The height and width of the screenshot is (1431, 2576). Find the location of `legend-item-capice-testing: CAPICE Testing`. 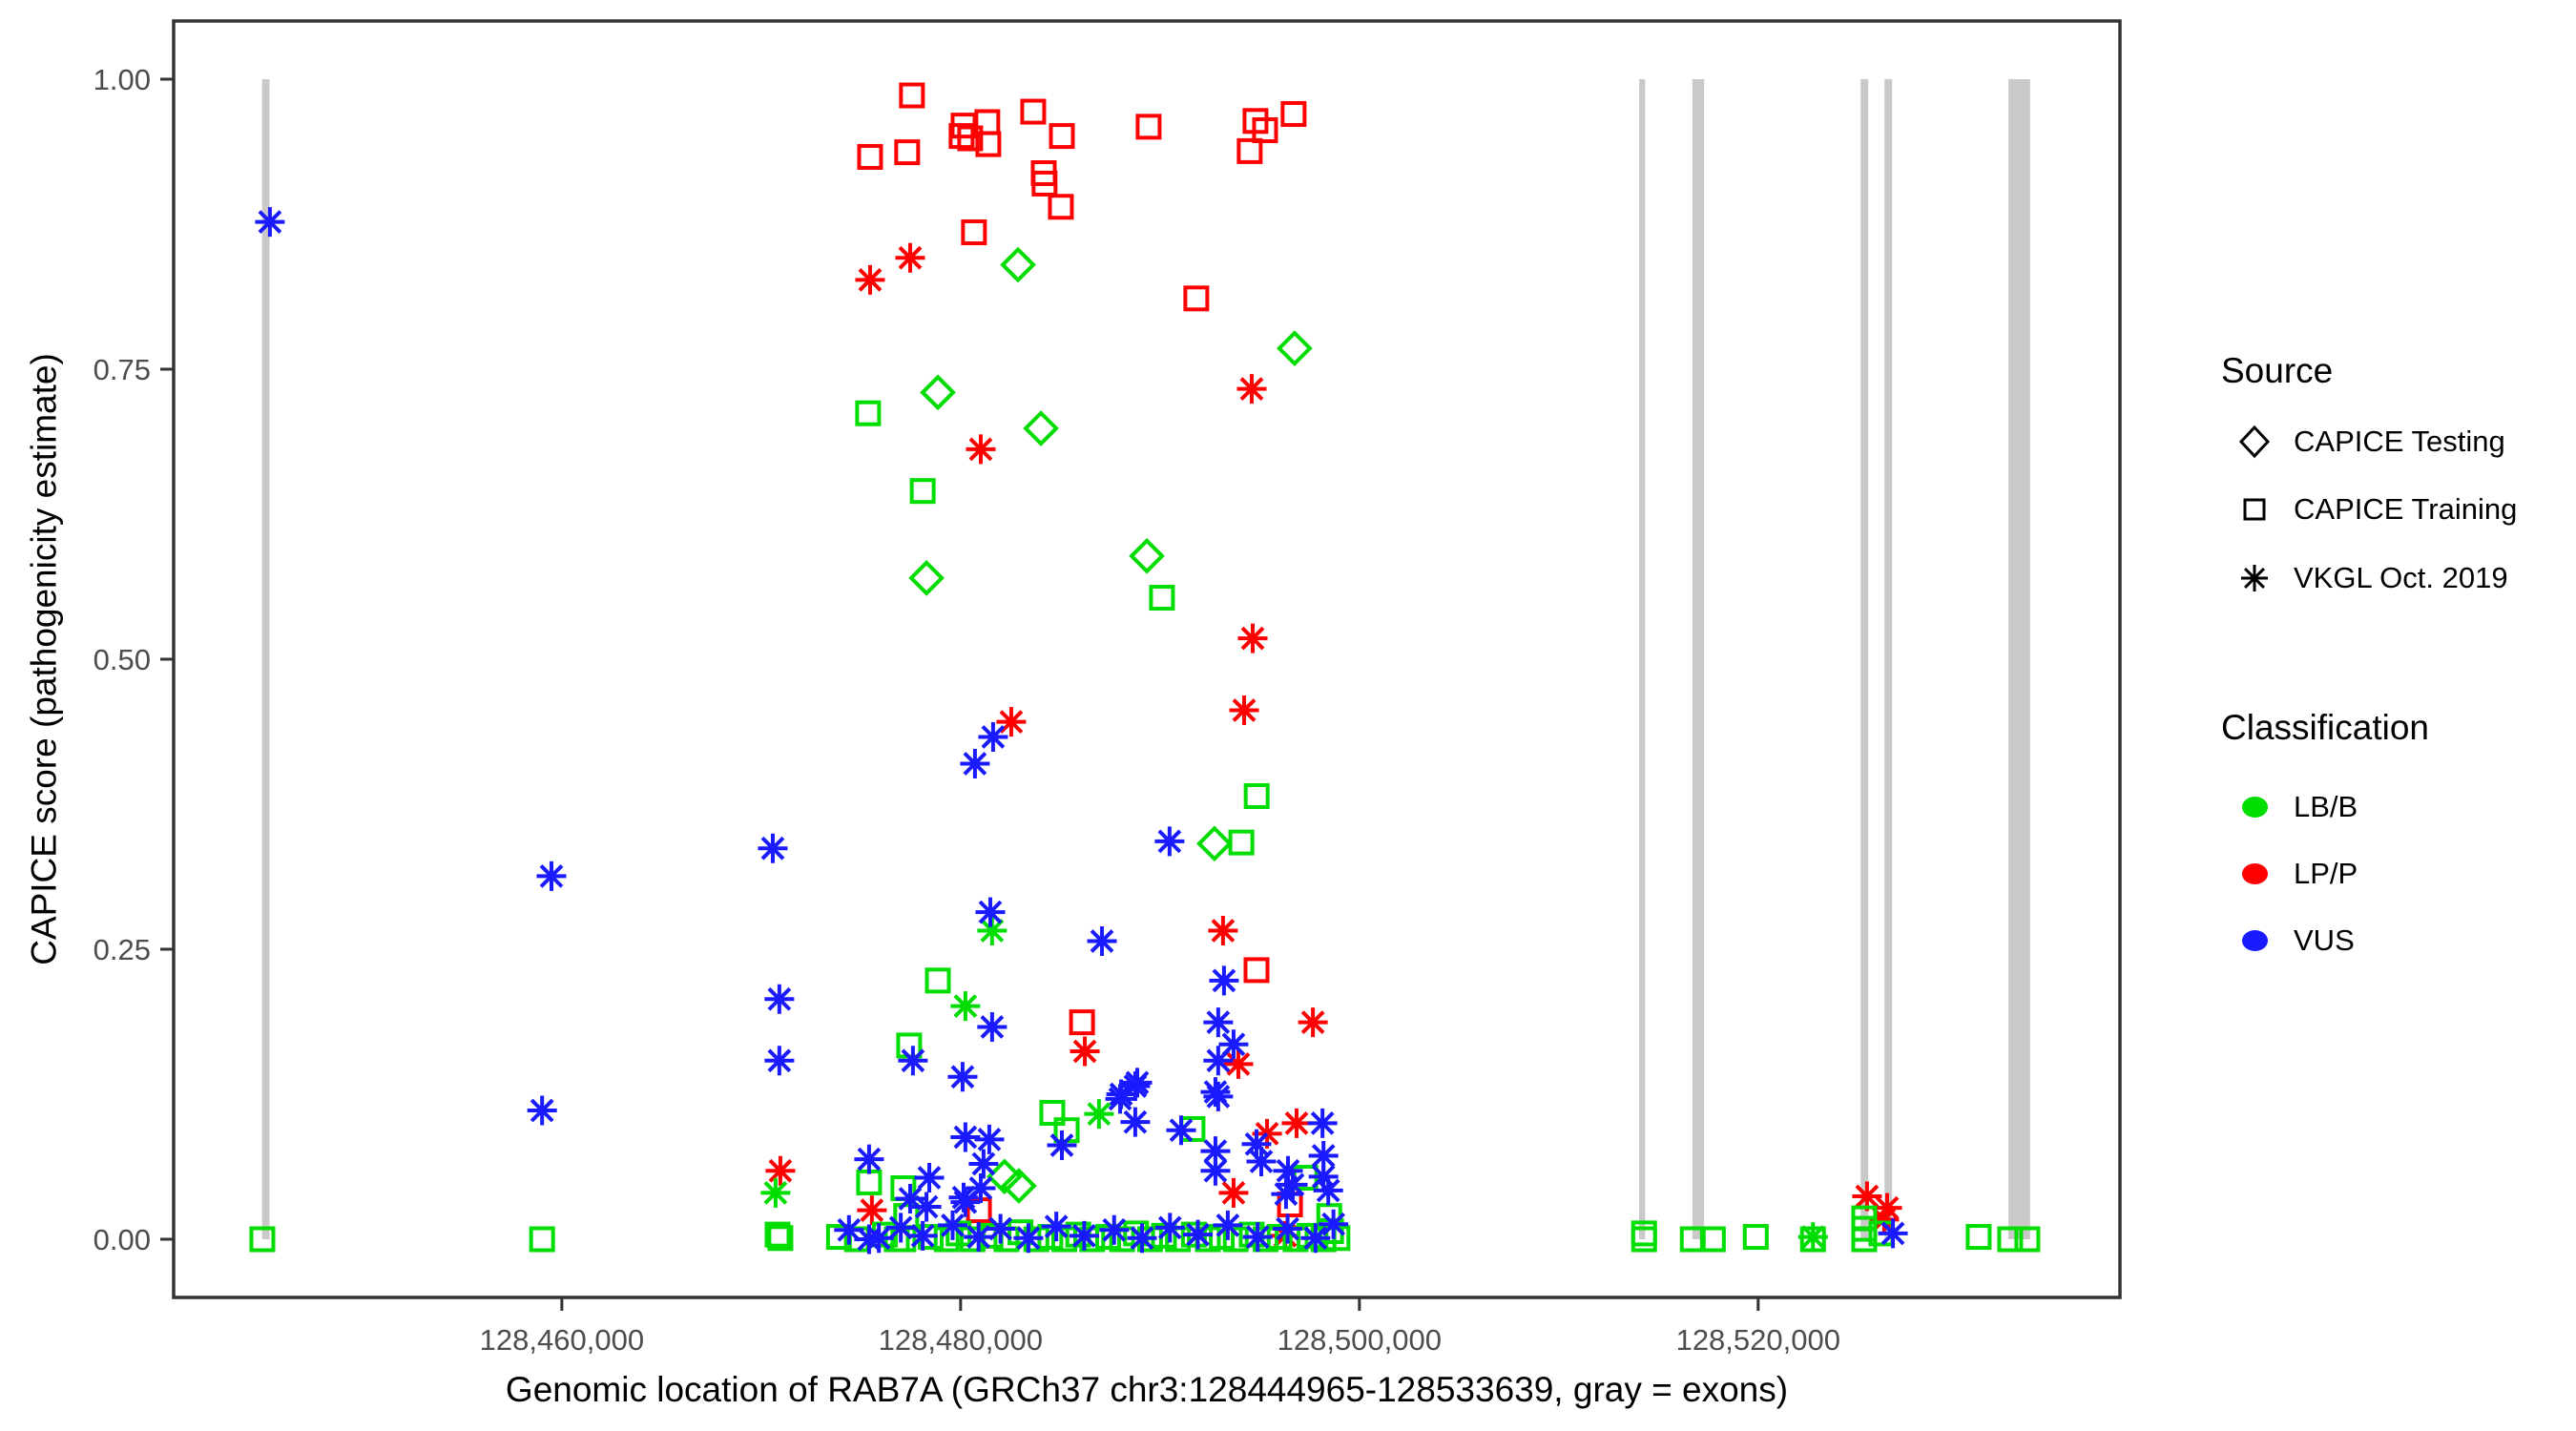

legend-item-capice-testing: CAPICE Testing is located at coordinates (2369, 442).